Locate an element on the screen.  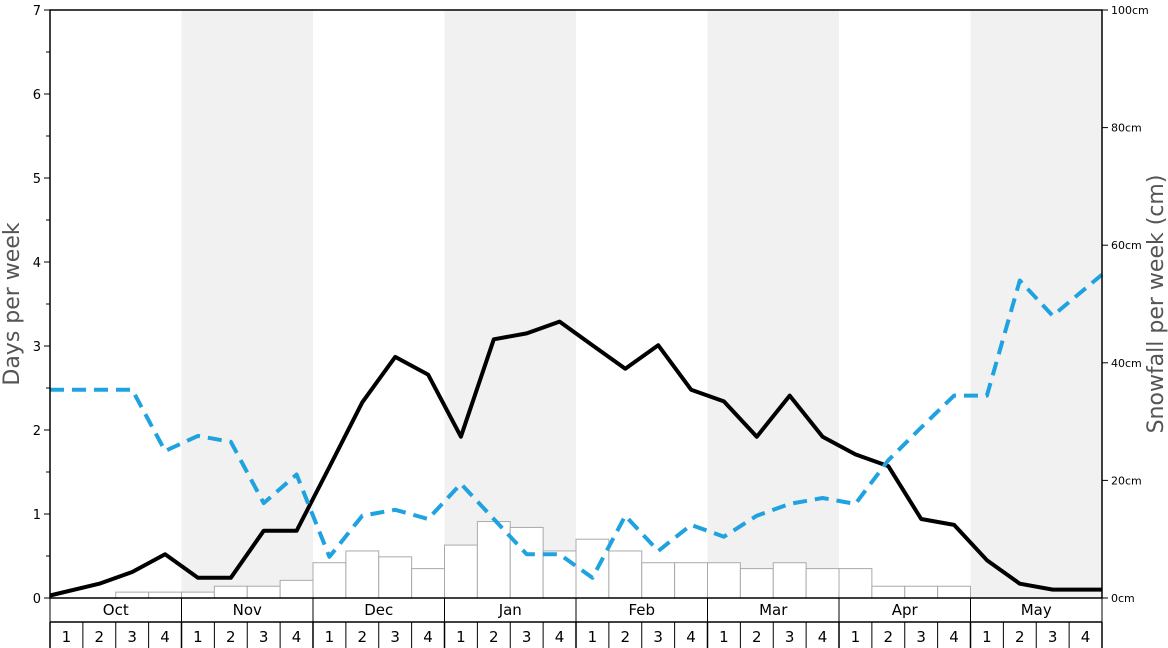
left-tick-label: 2 is located at coordinates (37, 431).